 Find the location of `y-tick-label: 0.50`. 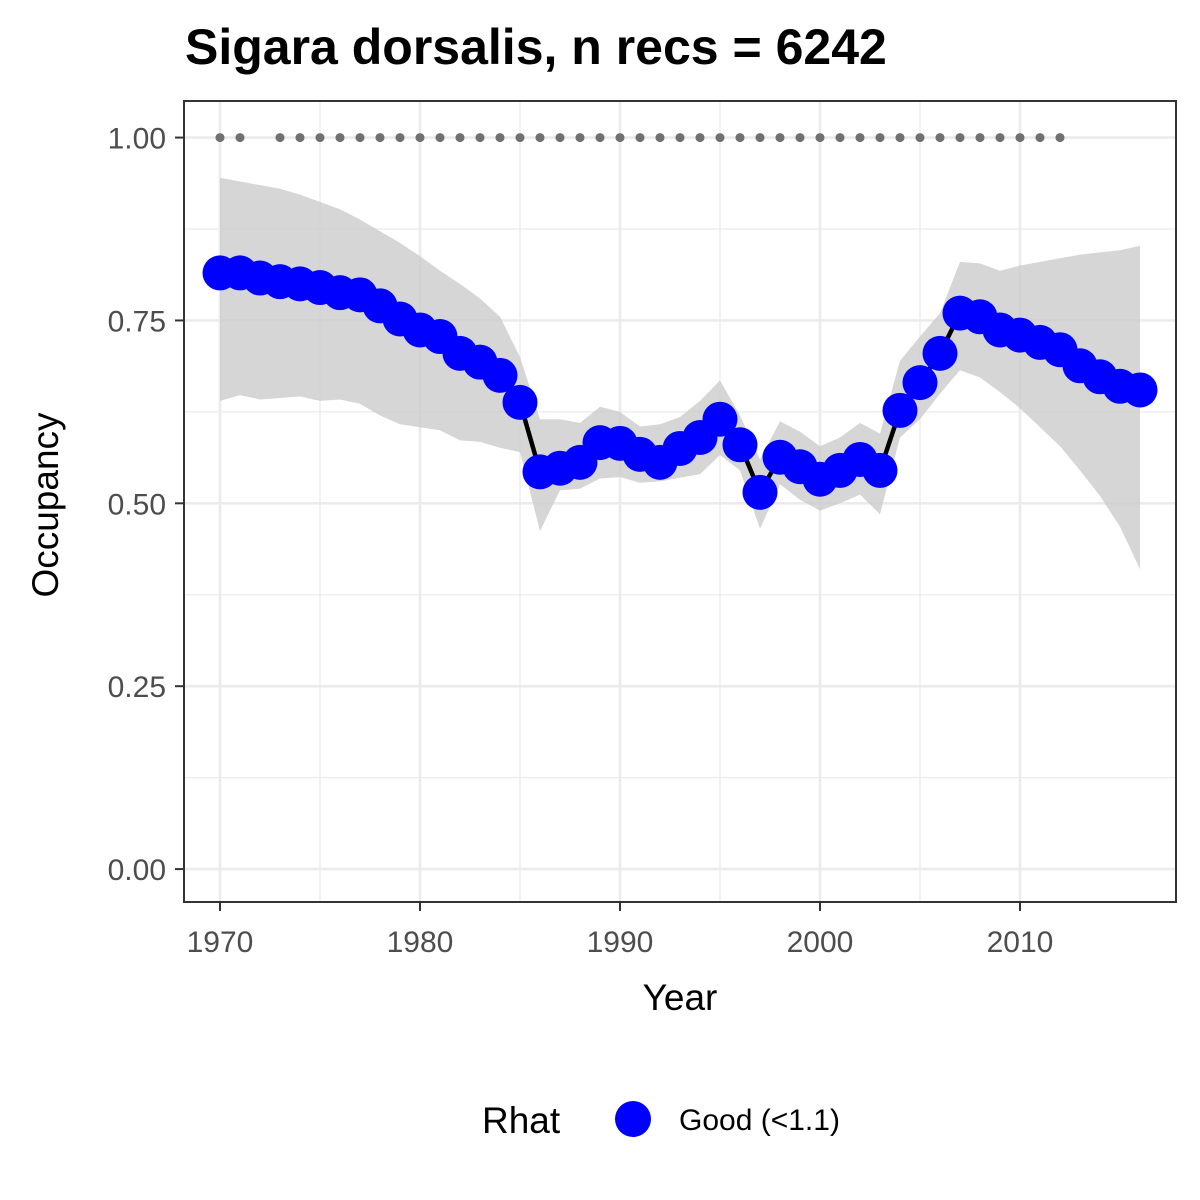

y-tick-label: 0.50 is located at coordinates (137, 504).